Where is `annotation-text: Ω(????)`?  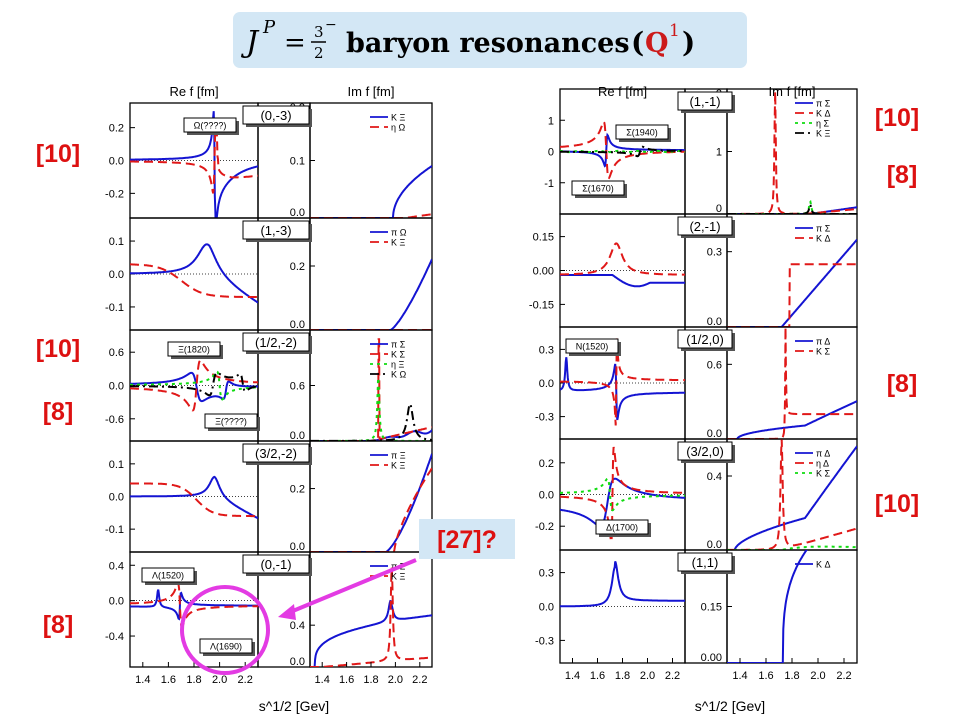 annotation-text: Ω(????) is located at coordinates (210, 126).